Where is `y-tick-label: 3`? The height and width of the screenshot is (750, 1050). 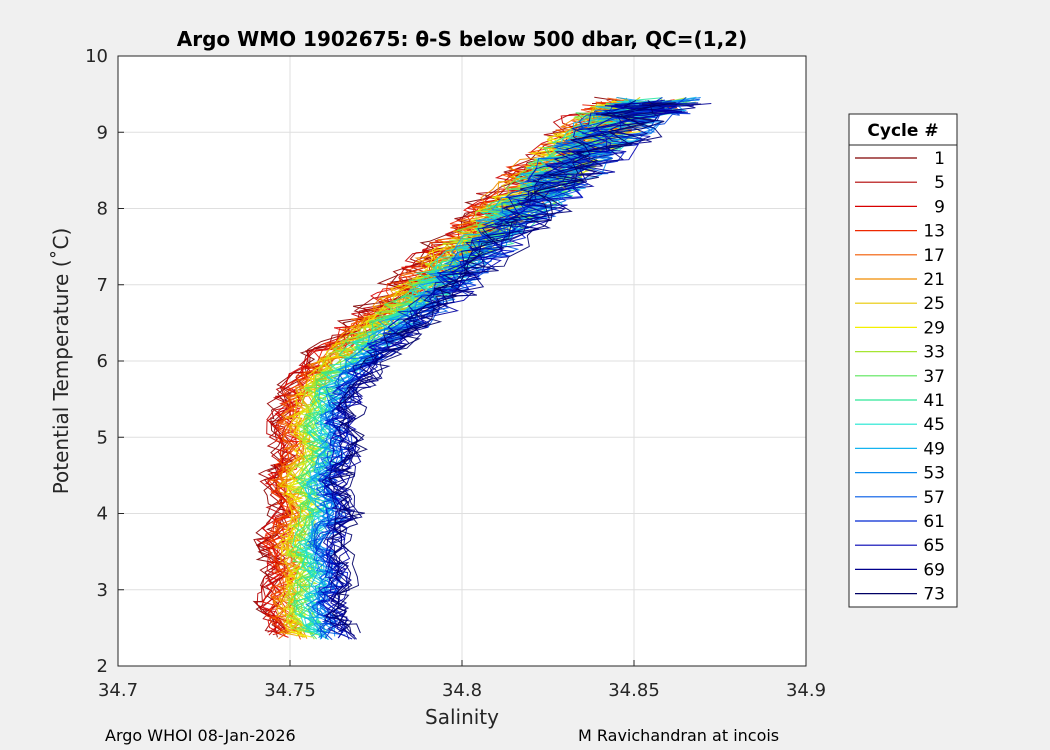 y-tick-label: 3 is located at coordinates (102, 590).